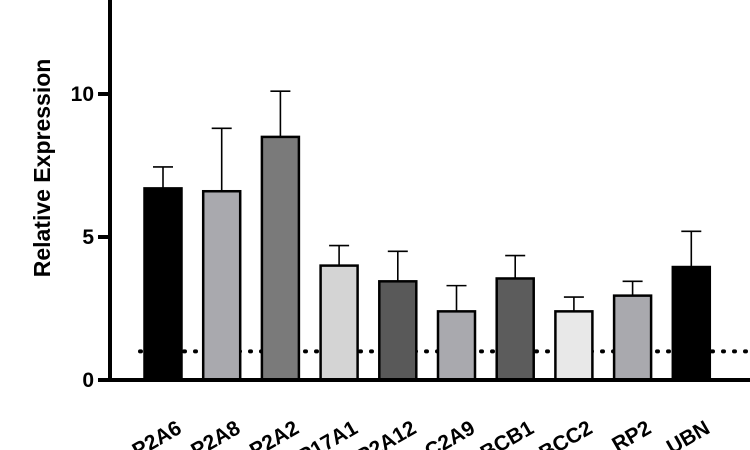 This screenshot has width=750, height=450. I want to click on bar-ubn, so click(691, 323).